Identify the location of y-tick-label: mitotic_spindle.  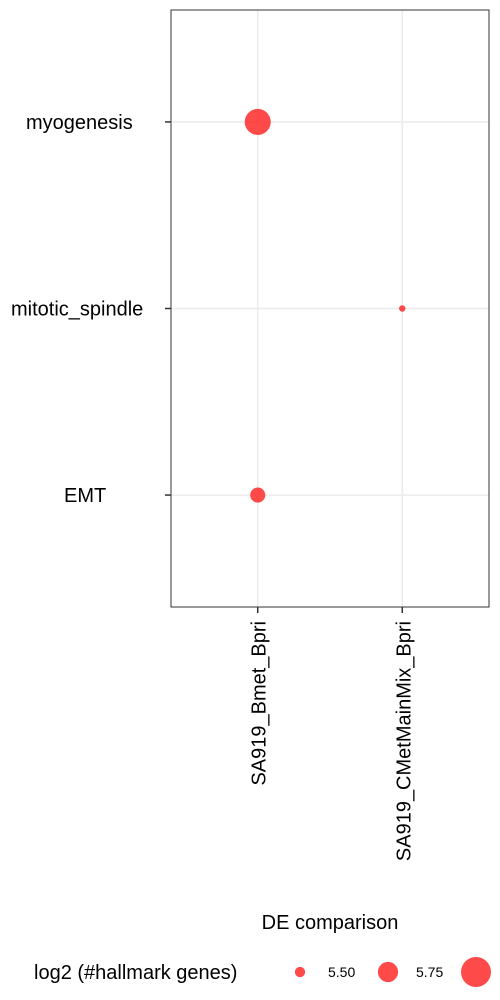
(77, 310).